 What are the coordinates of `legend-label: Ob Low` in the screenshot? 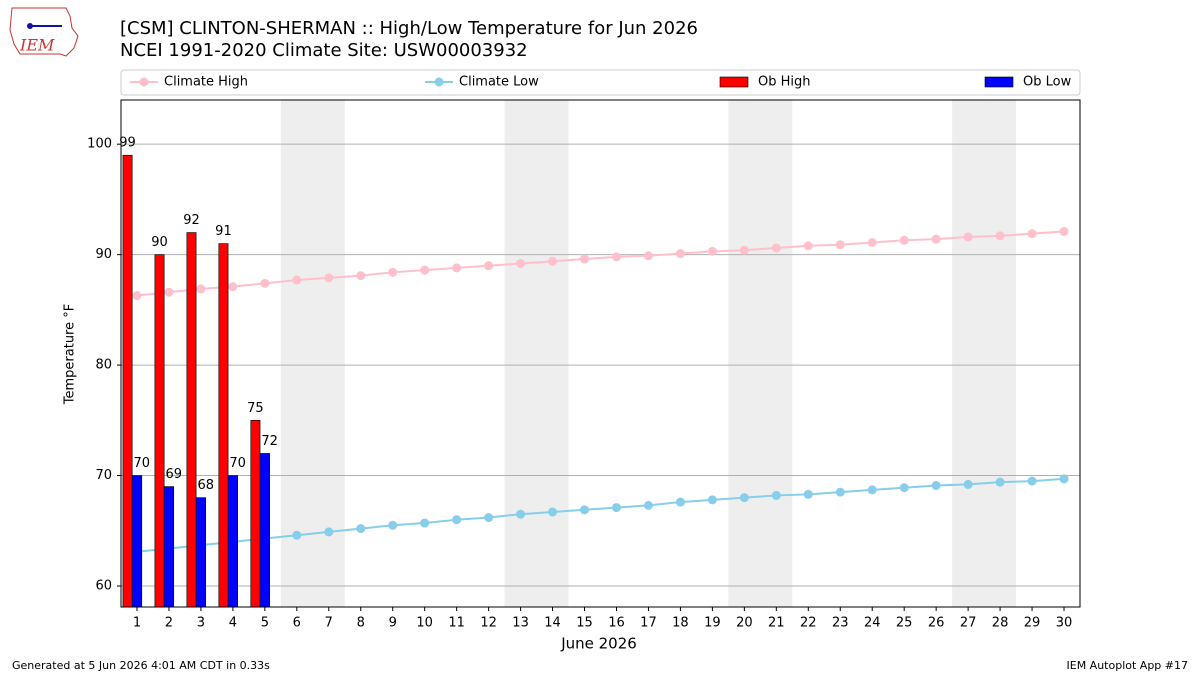 It's located at (1047, 82).